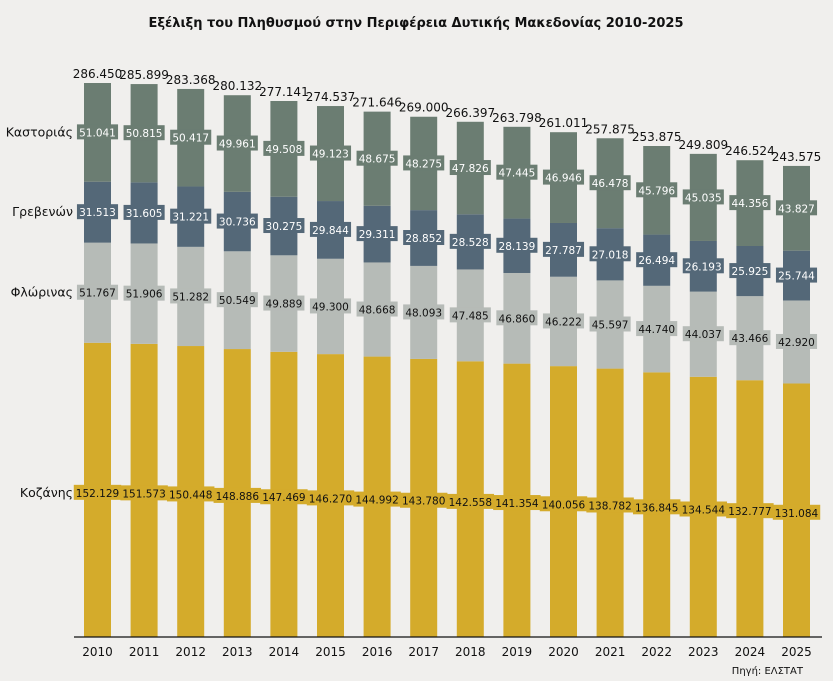  I want to click on data-label: 132.777, so click(749, 512).